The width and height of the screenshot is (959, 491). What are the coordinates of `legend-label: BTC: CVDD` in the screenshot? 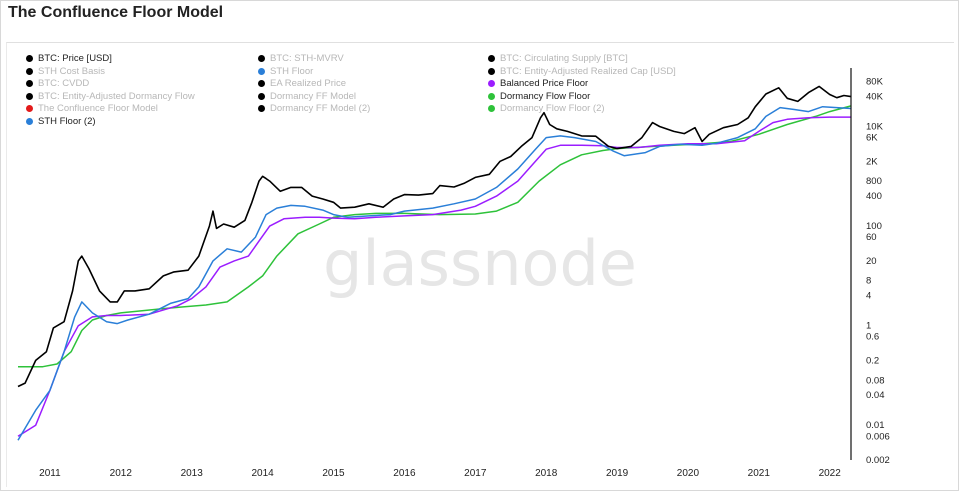 It's located at (64, 83).